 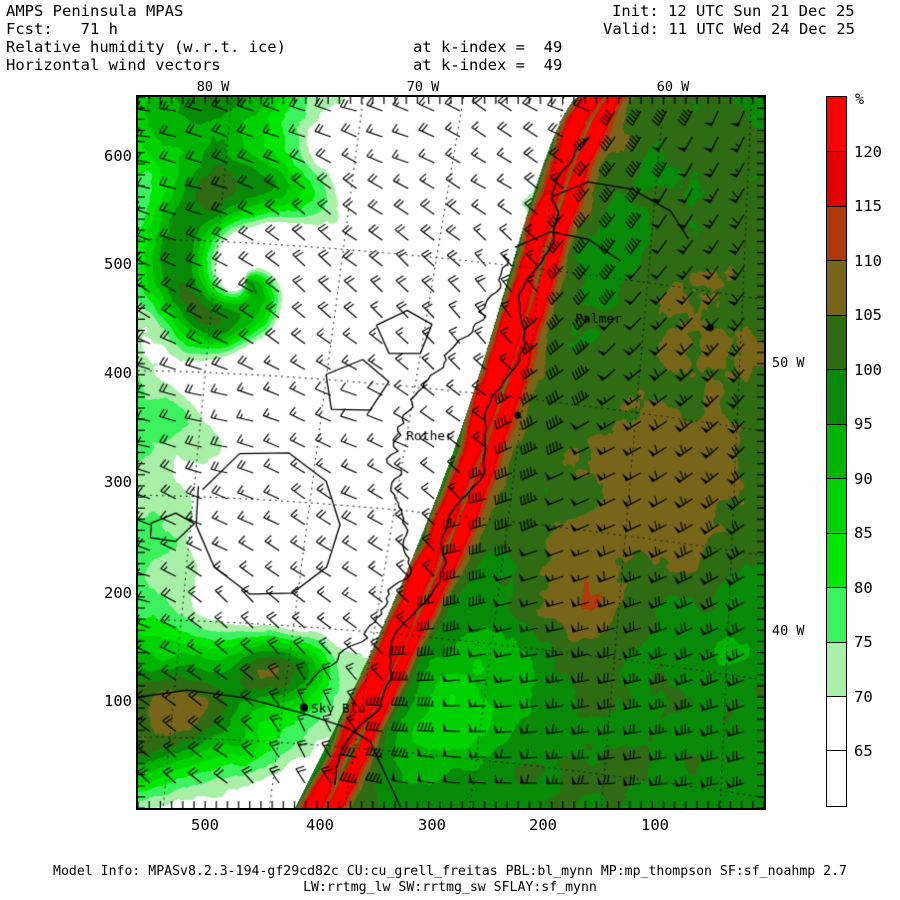 What do you see at coordinates (788, 363) in the screenshot?
I see `lon-label-right-50w: 50 W` at bounding box center [788, 363].